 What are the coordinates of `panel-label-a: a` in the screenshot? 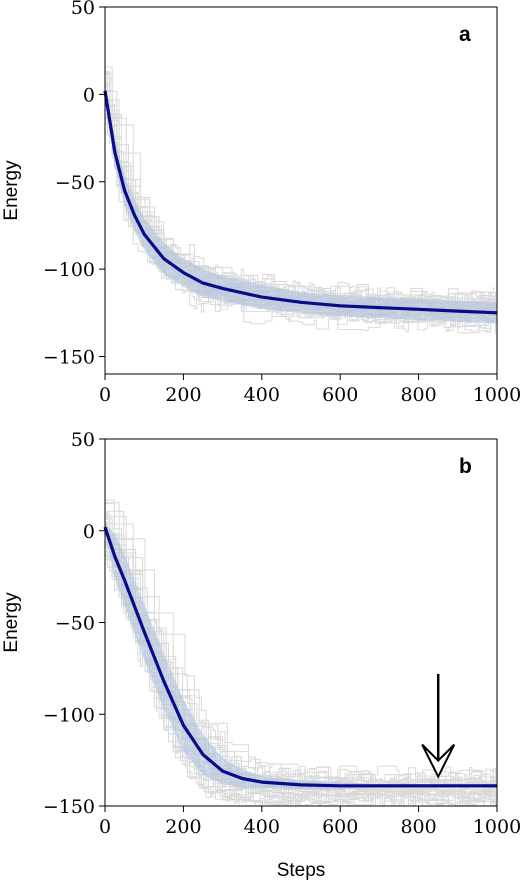 It's located at (465, 34).